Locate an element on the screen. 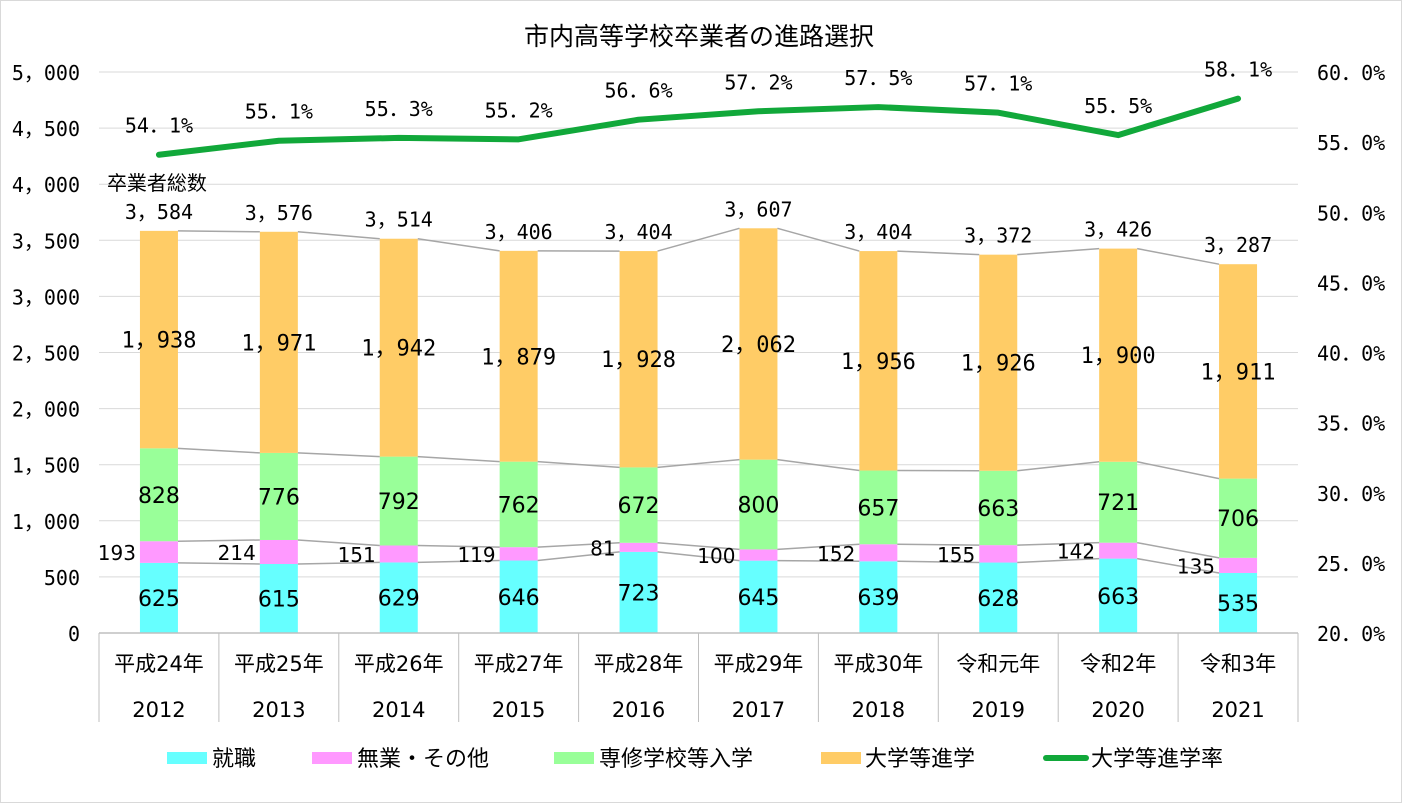 The height and width of the screenshot is (803, 1402). rate-label: 57．5% is located at coordinates (878, 78).